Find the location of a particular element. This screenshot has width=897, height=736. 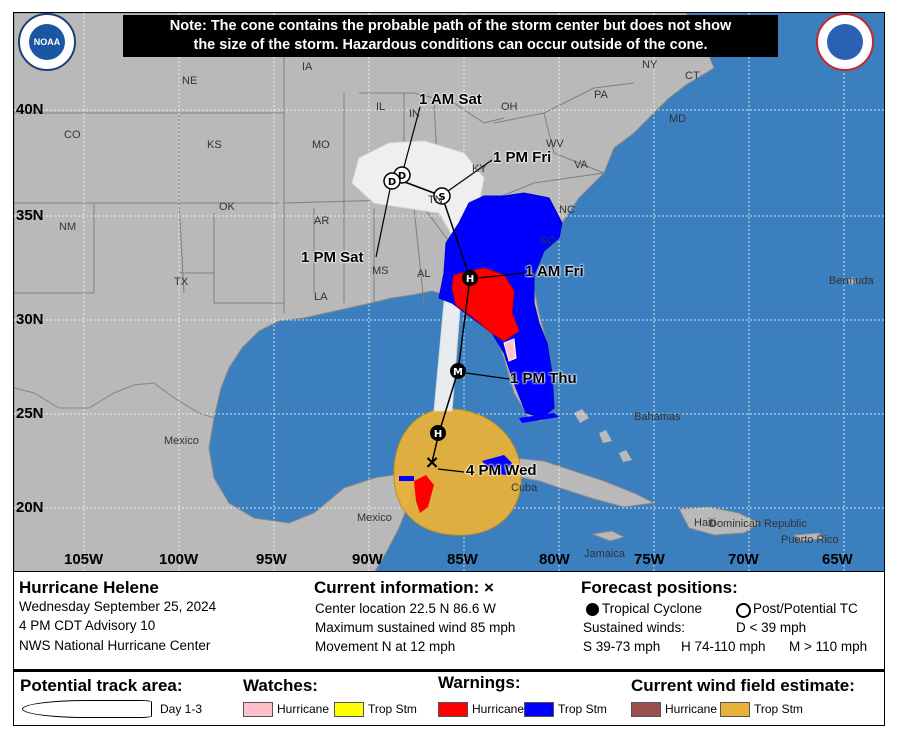

hurricane-warning-label: Hurricane is located at coordinates (498, 709).